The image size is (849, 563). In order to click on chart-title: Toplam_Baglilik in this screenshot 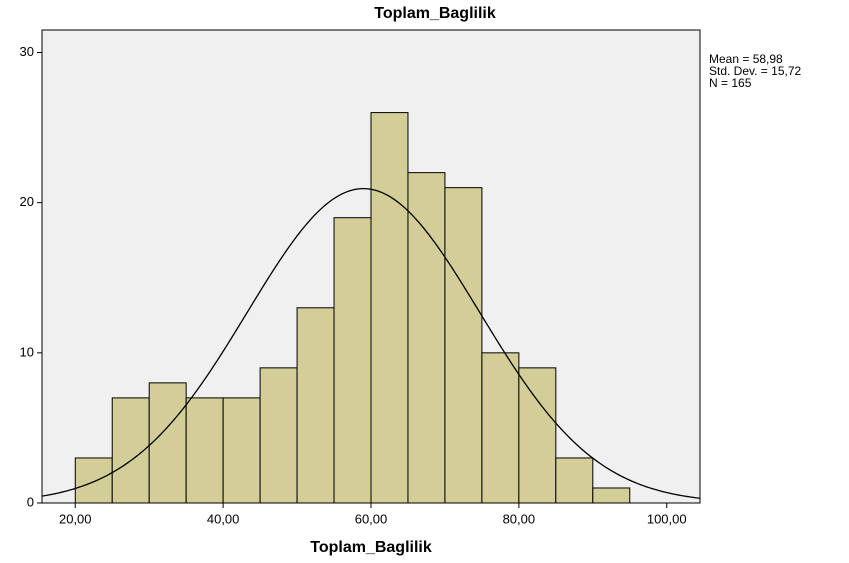, I will do `click(435, 13)`.